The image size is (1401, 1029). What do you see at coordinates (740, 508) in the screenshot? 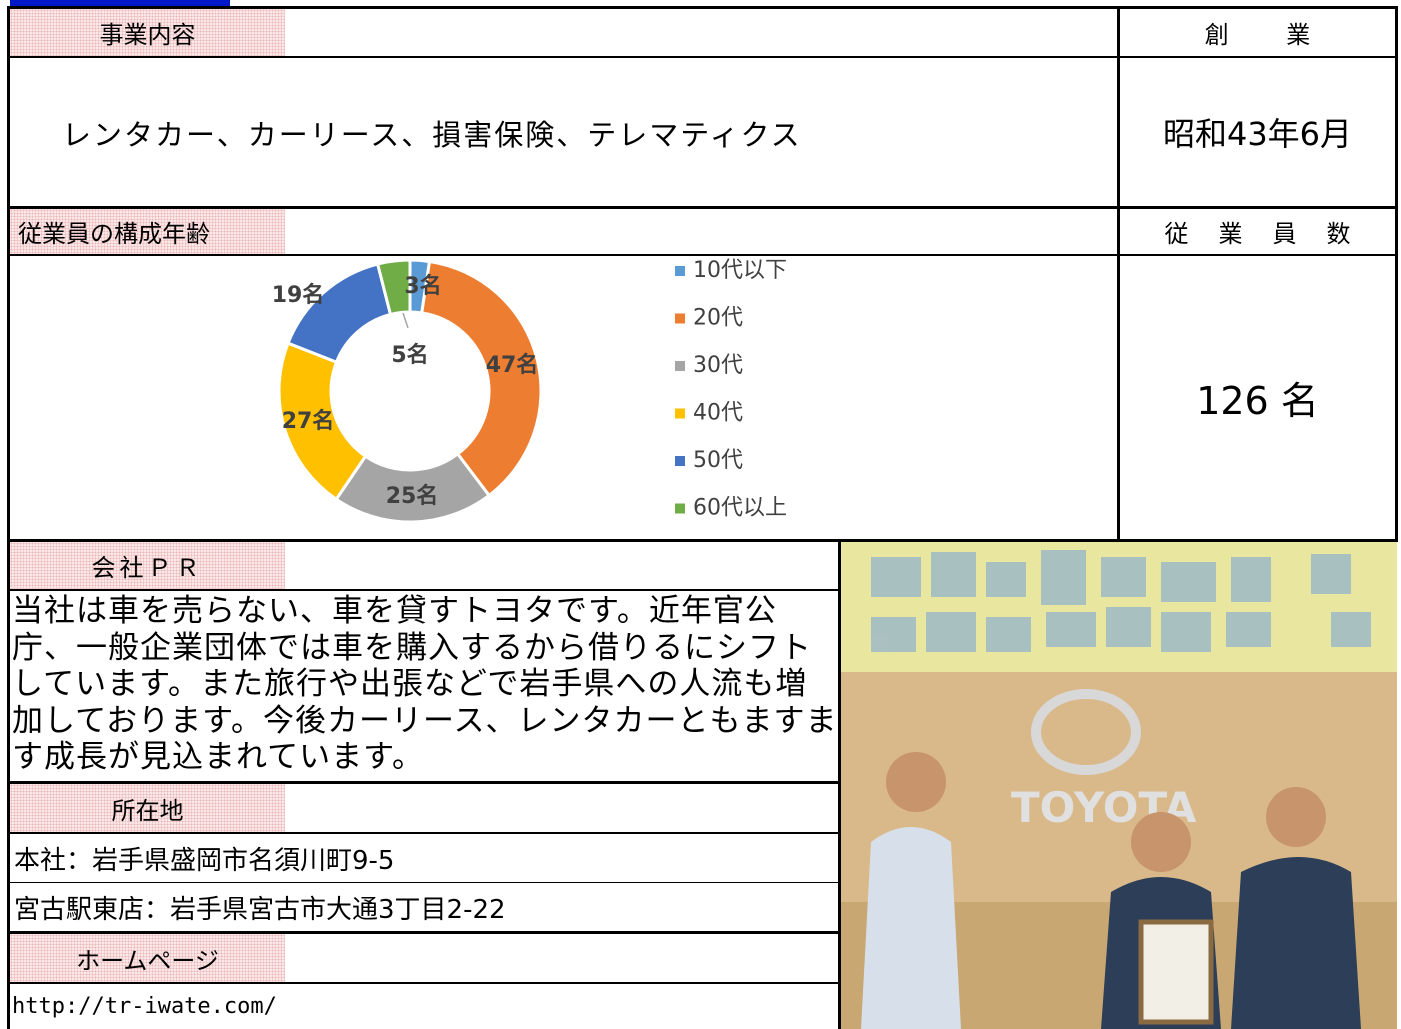
I see `legend-label: 60代以上` at bounding box center [740, 508].